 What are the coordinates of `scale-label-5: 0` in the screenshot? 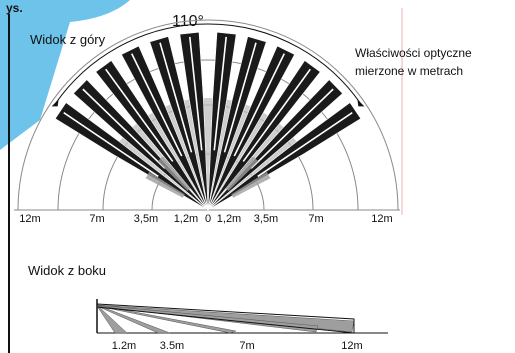 It's located at (208, 219).